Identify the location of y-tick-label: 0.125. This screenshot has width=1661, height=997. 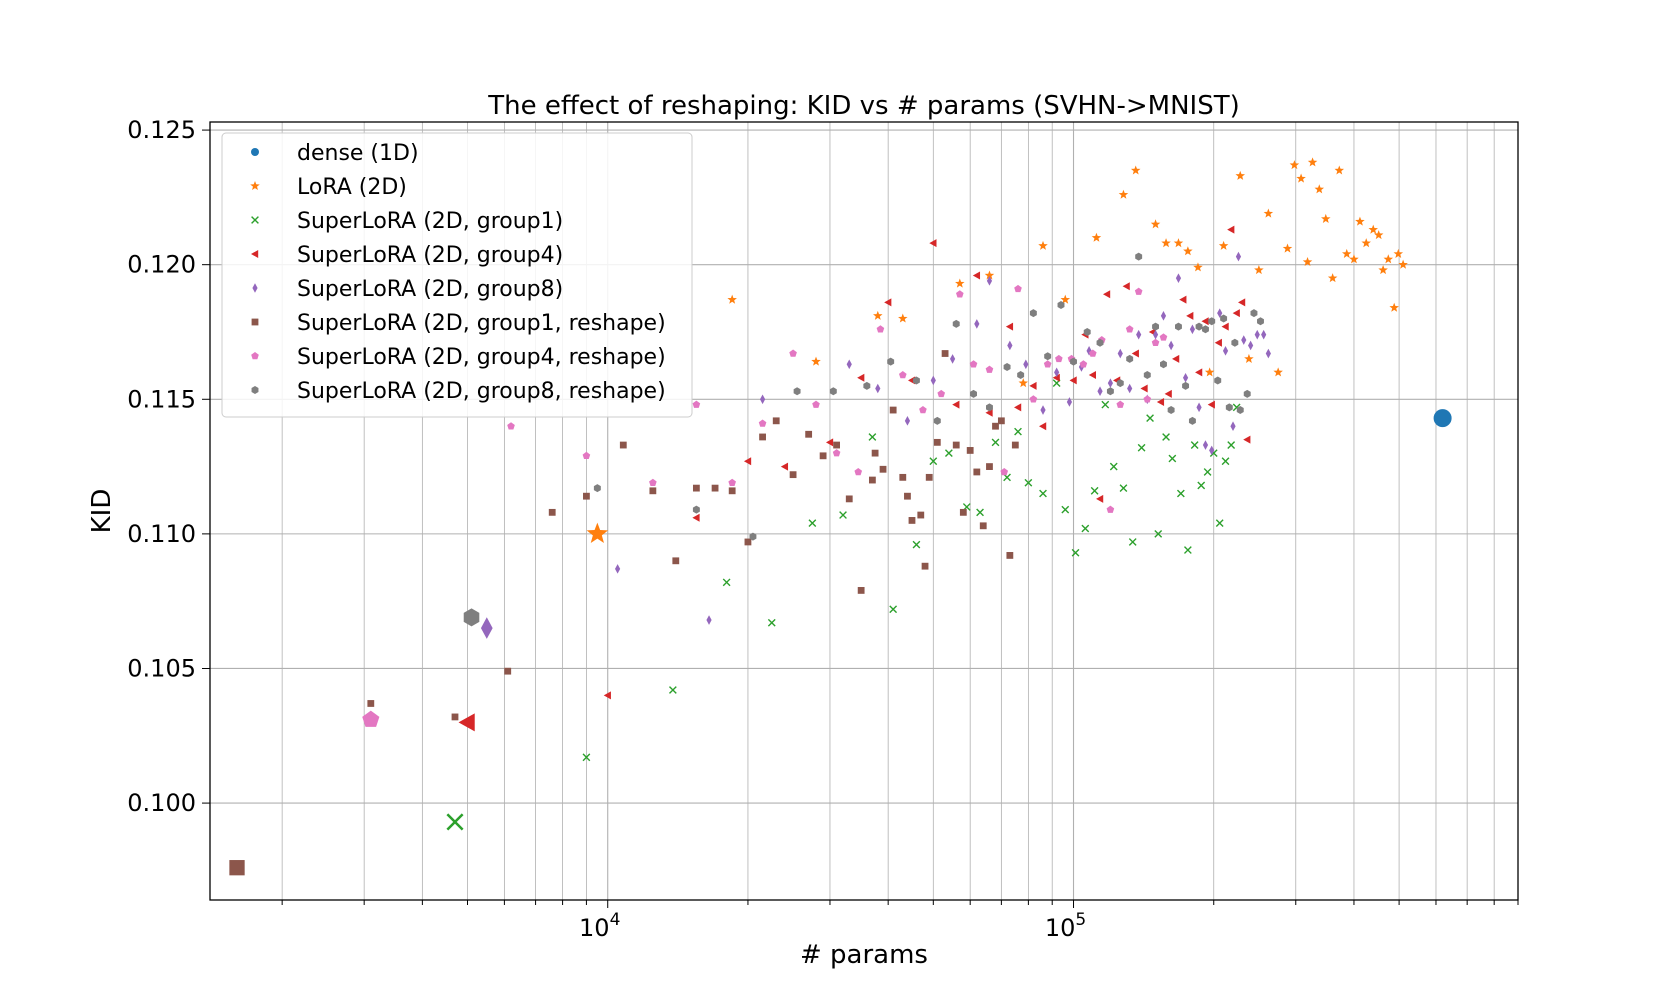
(161, 130).